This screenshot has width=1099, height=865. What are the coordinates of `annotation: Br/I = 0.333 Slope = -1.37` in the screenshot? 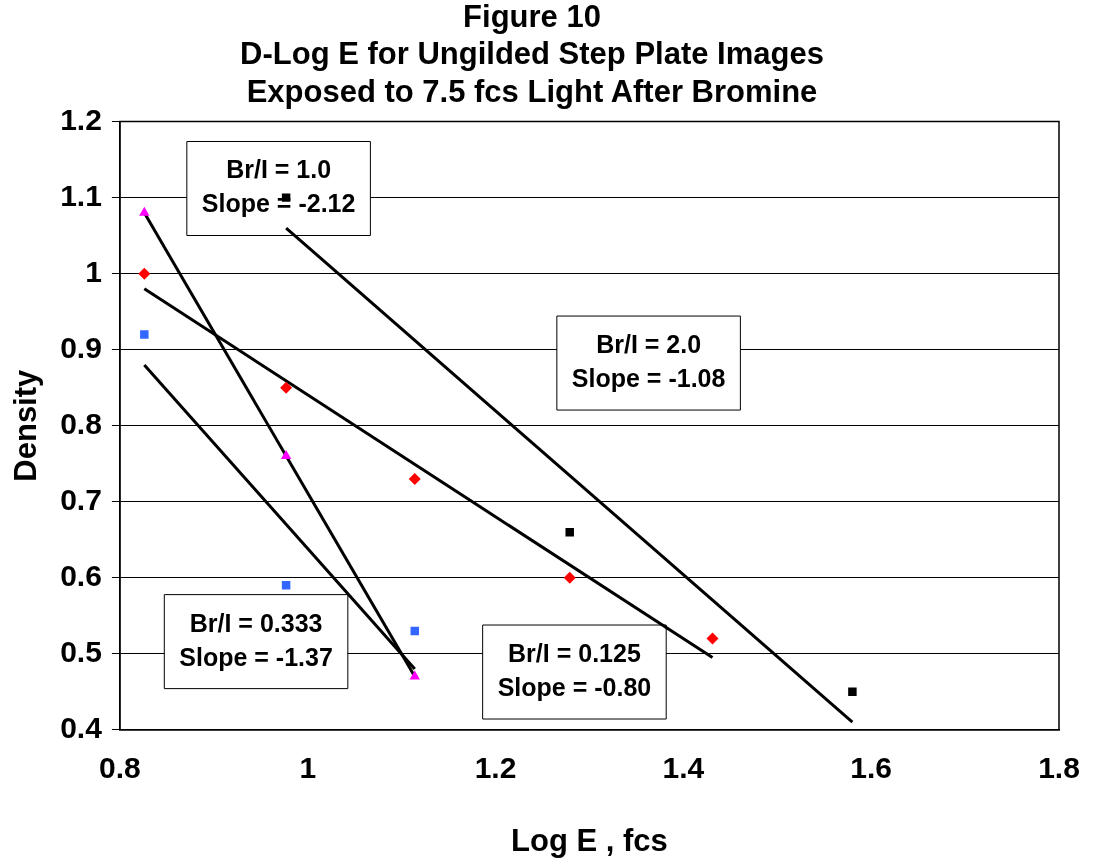 It's located at (256, 639).